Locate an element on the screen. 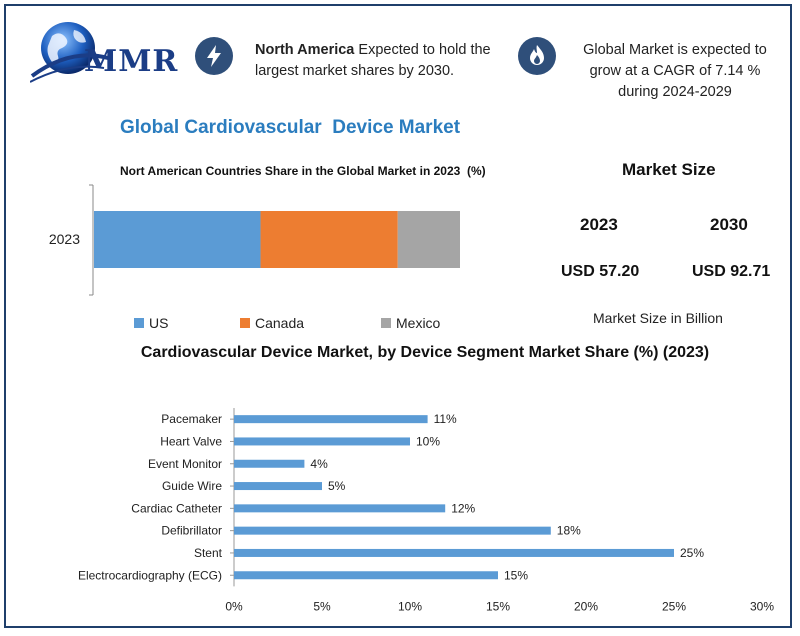 The height and width of the screenshot is (636, 800). data-label: 15% is located at coordinates (516, 575).